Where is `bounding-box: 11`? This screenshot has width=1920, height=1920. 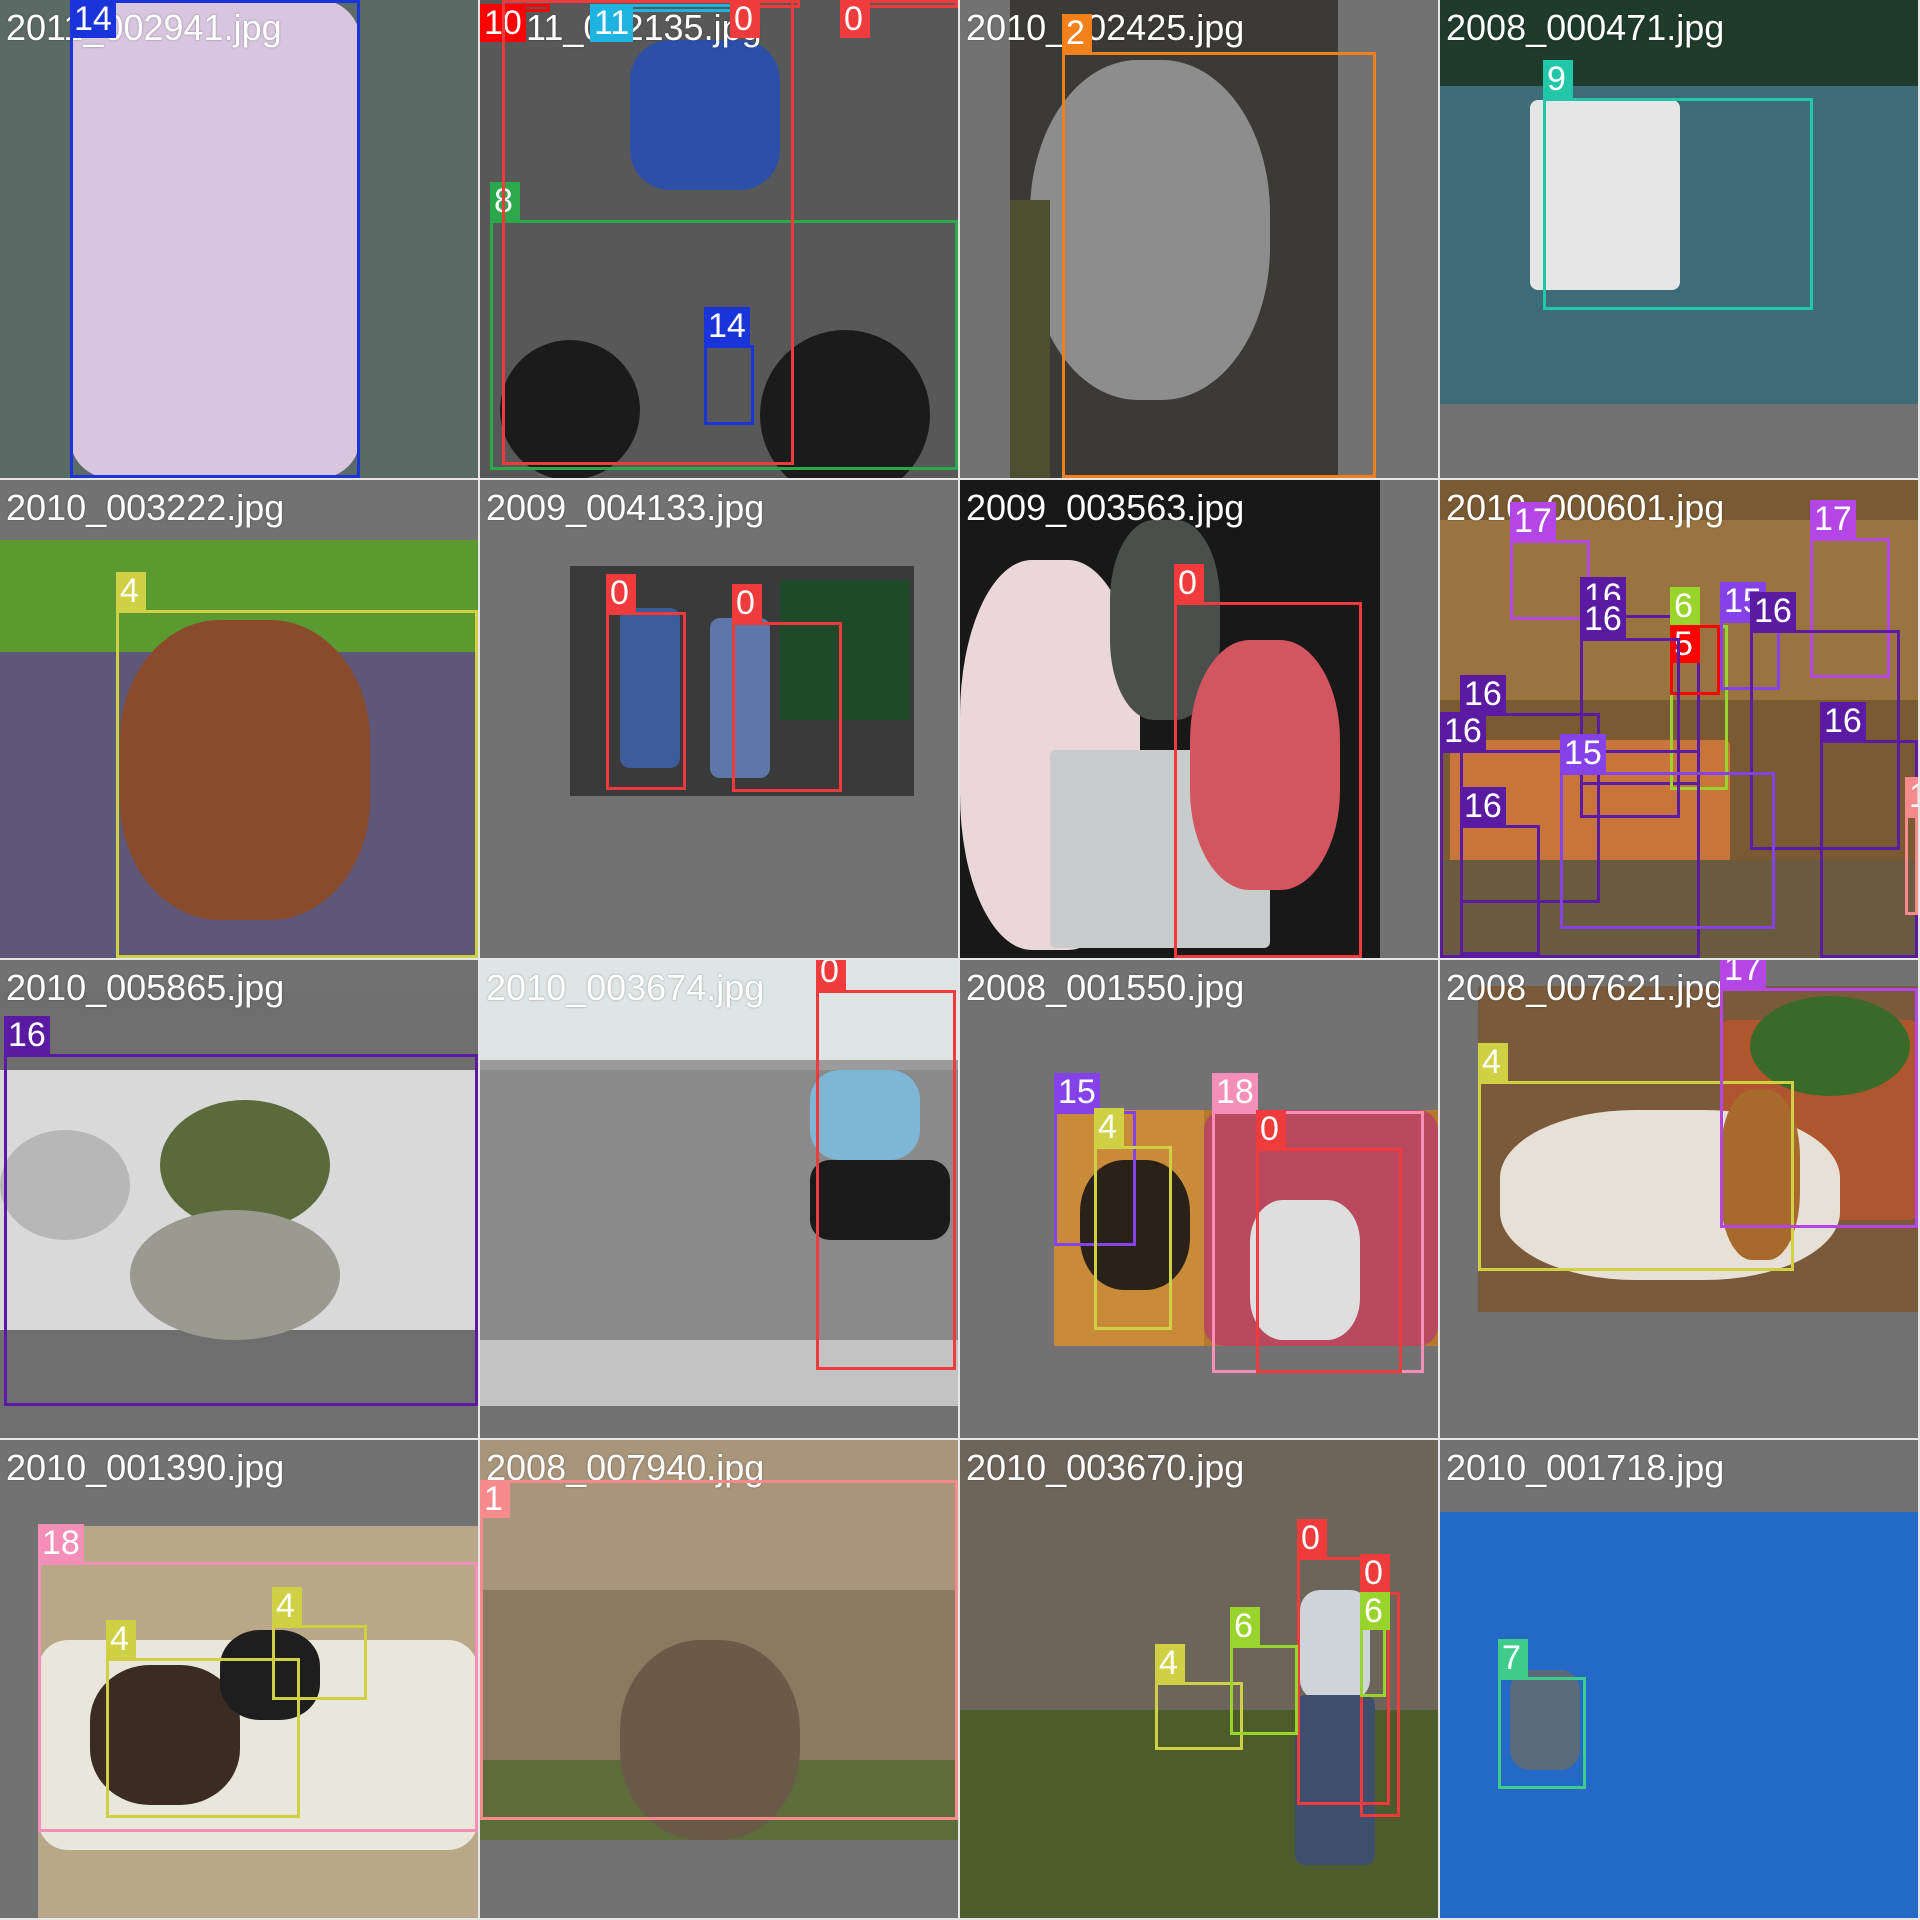 bounding-box: 11 is located at coordinates (670, 23).